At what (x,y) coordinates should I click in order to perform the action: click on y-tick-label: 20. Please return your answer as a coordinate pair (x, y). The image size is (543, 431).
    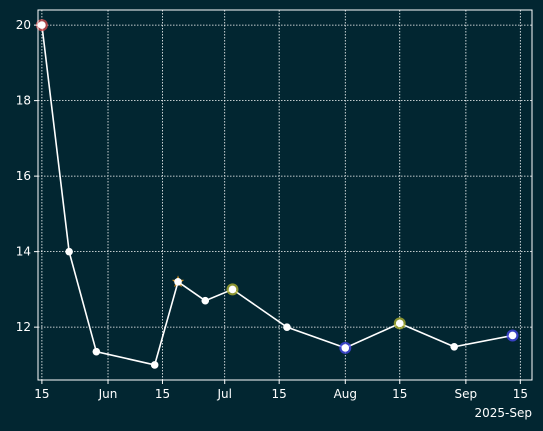
    Looking at the image, I should click on (23, 25).